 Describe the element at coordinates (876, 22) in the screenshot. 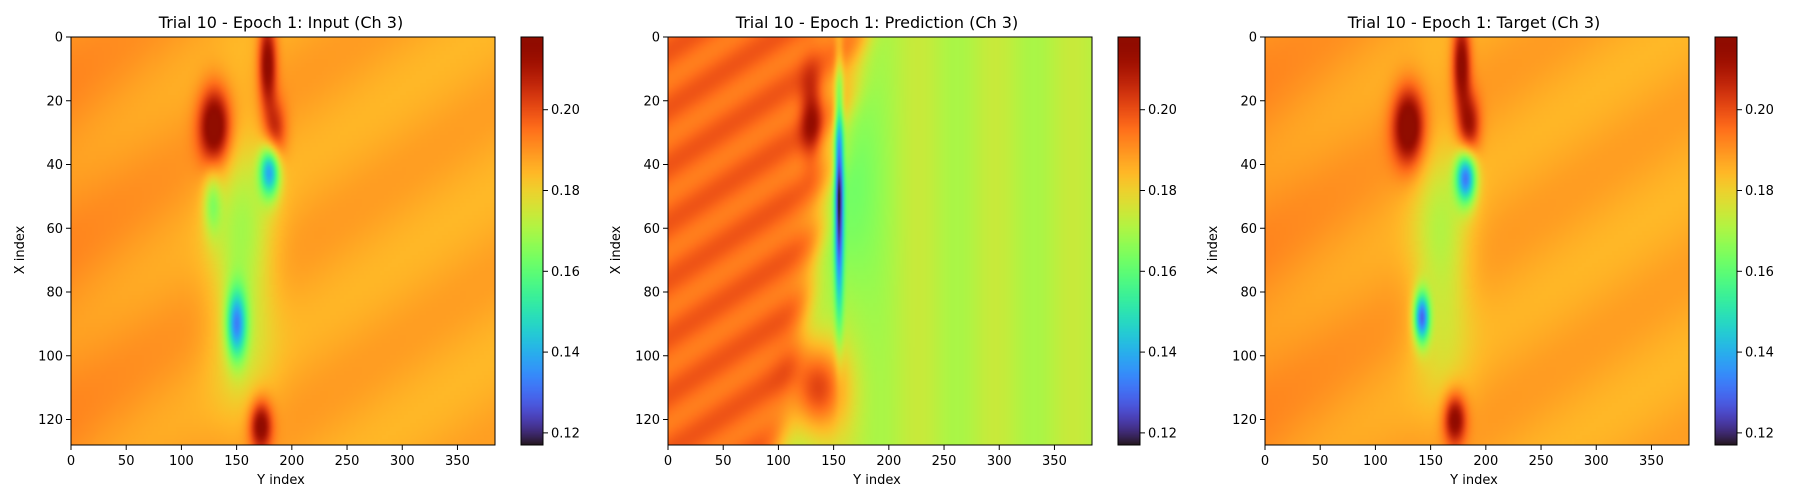

I see `subplot-title: Trial 10 - Epoch 1: Prediction (Ch 3)` at that location.